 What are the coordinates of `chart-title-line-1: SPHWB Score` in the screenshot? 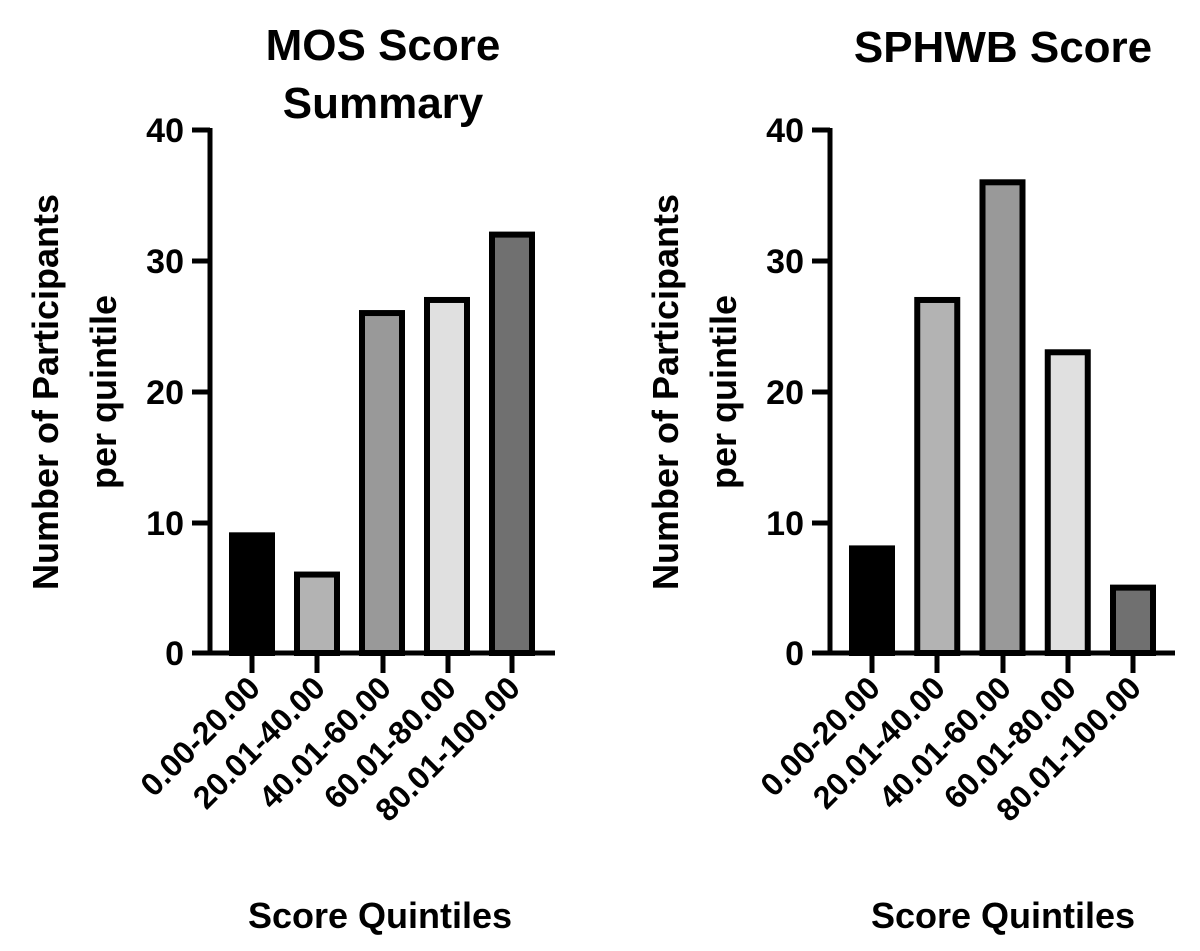 It's located at (1003, 47).